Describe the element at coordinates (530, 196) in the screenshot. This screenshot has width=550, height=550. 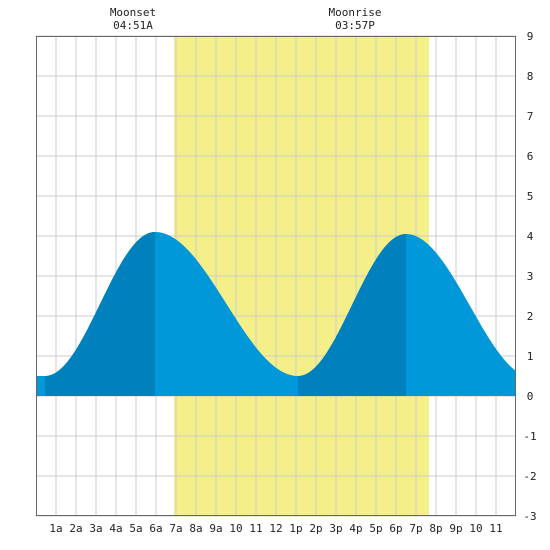
I see `y-tick-label: 5` at that location.